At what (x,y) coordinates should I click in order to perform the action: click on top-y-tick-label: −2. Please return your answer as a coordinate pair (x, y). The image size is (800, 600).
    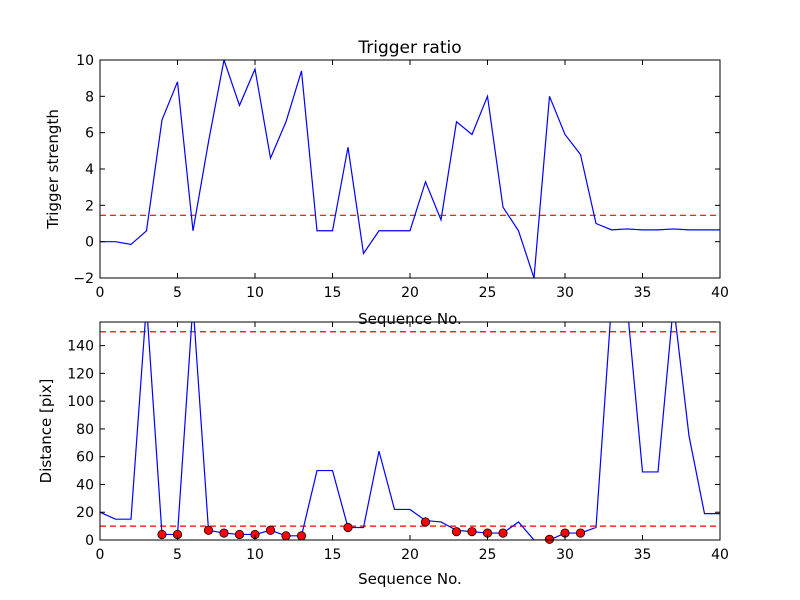
    Looking at the image, I should click on (83, 279).